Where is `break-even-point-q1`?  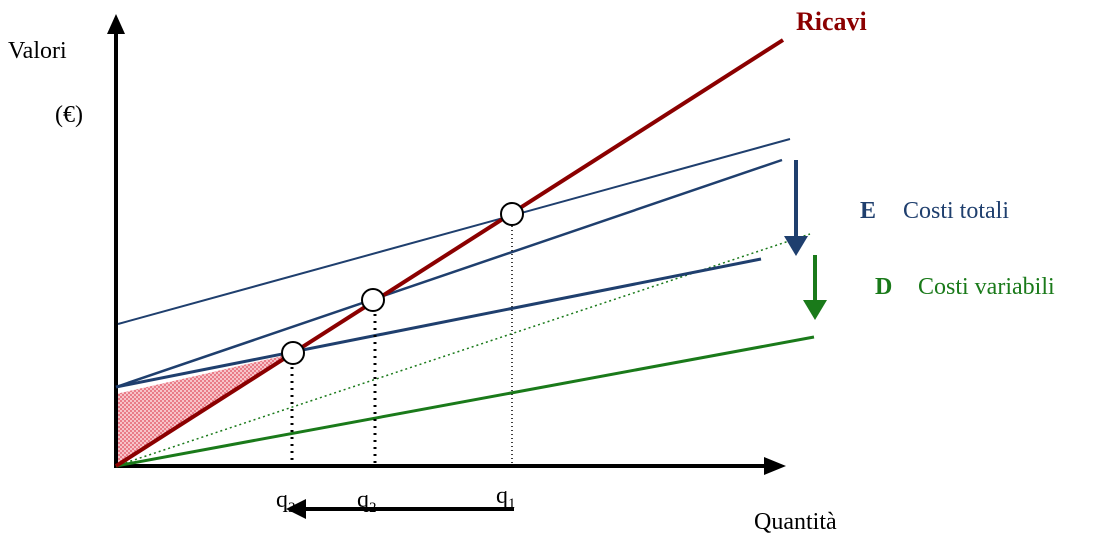 break-even-point-q1 is located at coordinates (512, 214).